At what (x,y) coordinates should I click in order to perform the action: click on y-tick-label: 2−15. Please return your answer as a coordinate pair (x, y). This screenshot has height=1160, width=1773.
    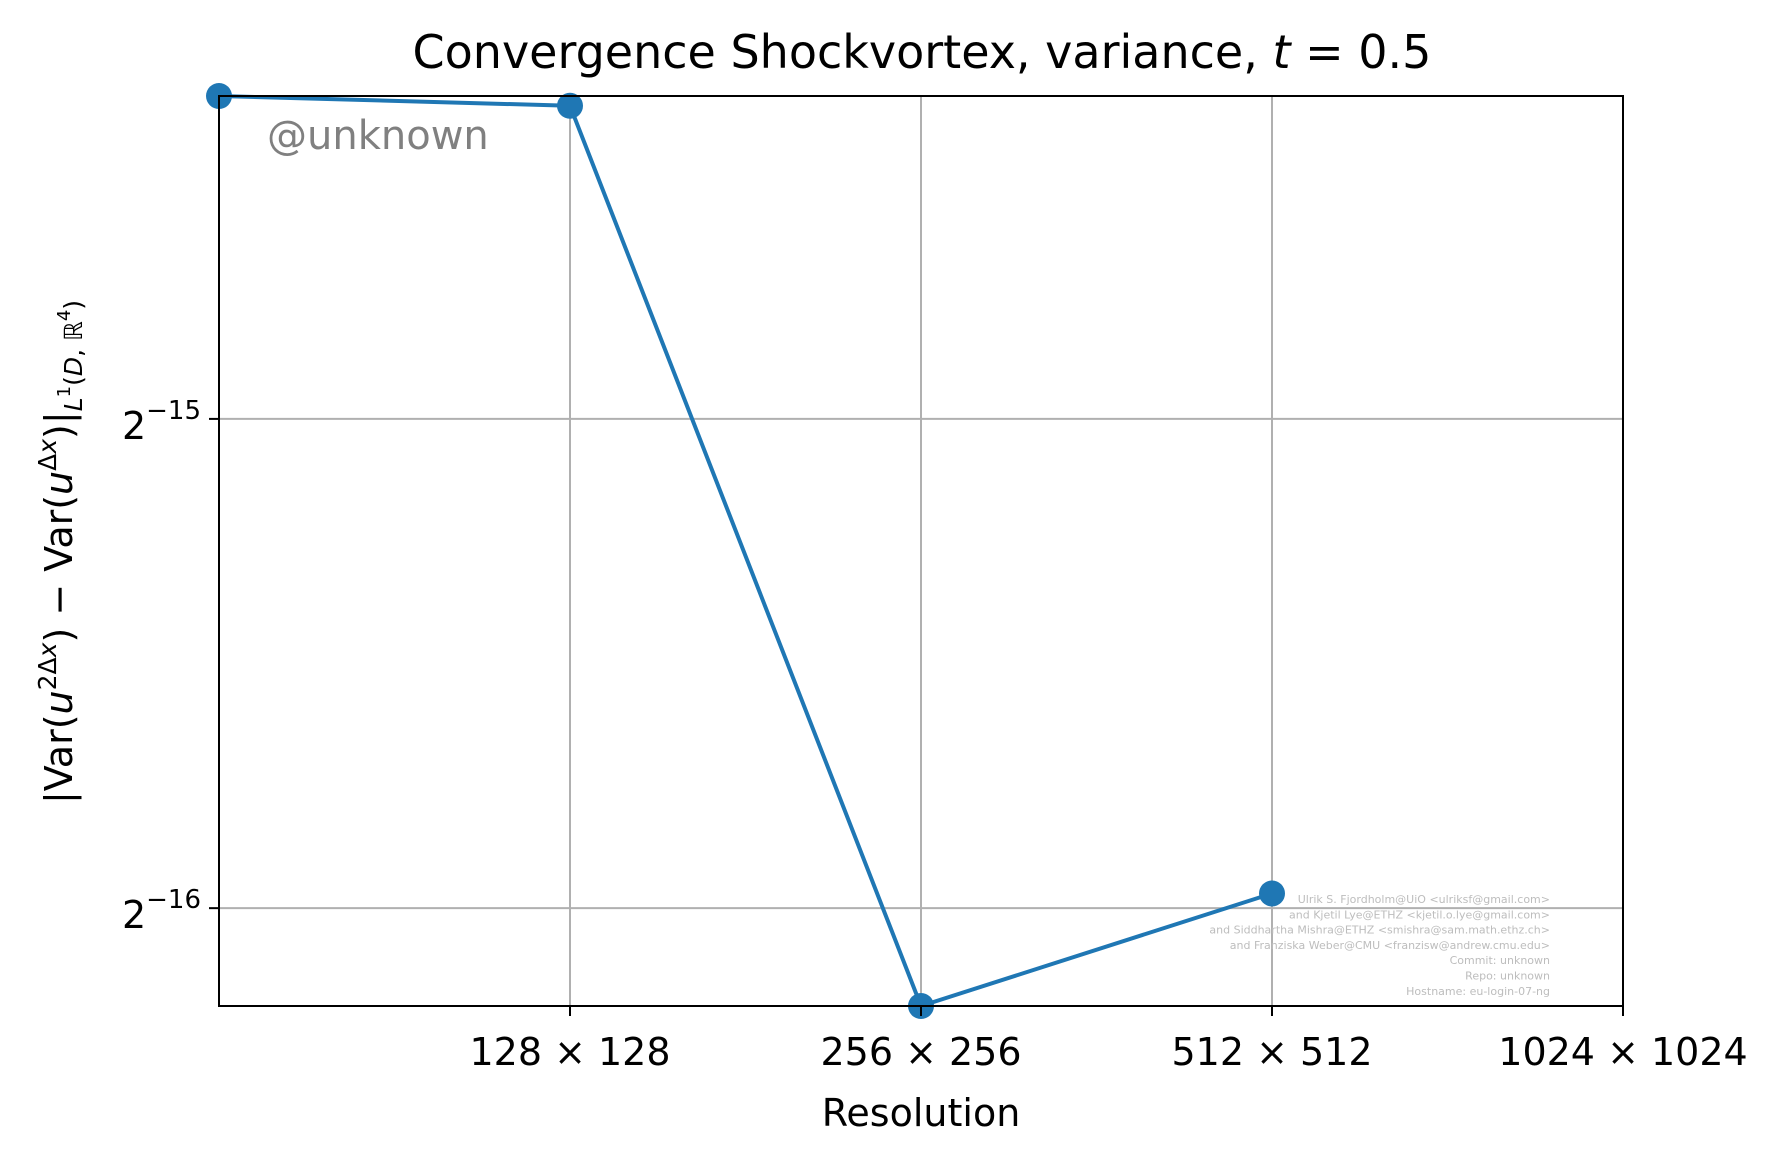
    Looking at the image, I should click on (161, 422).